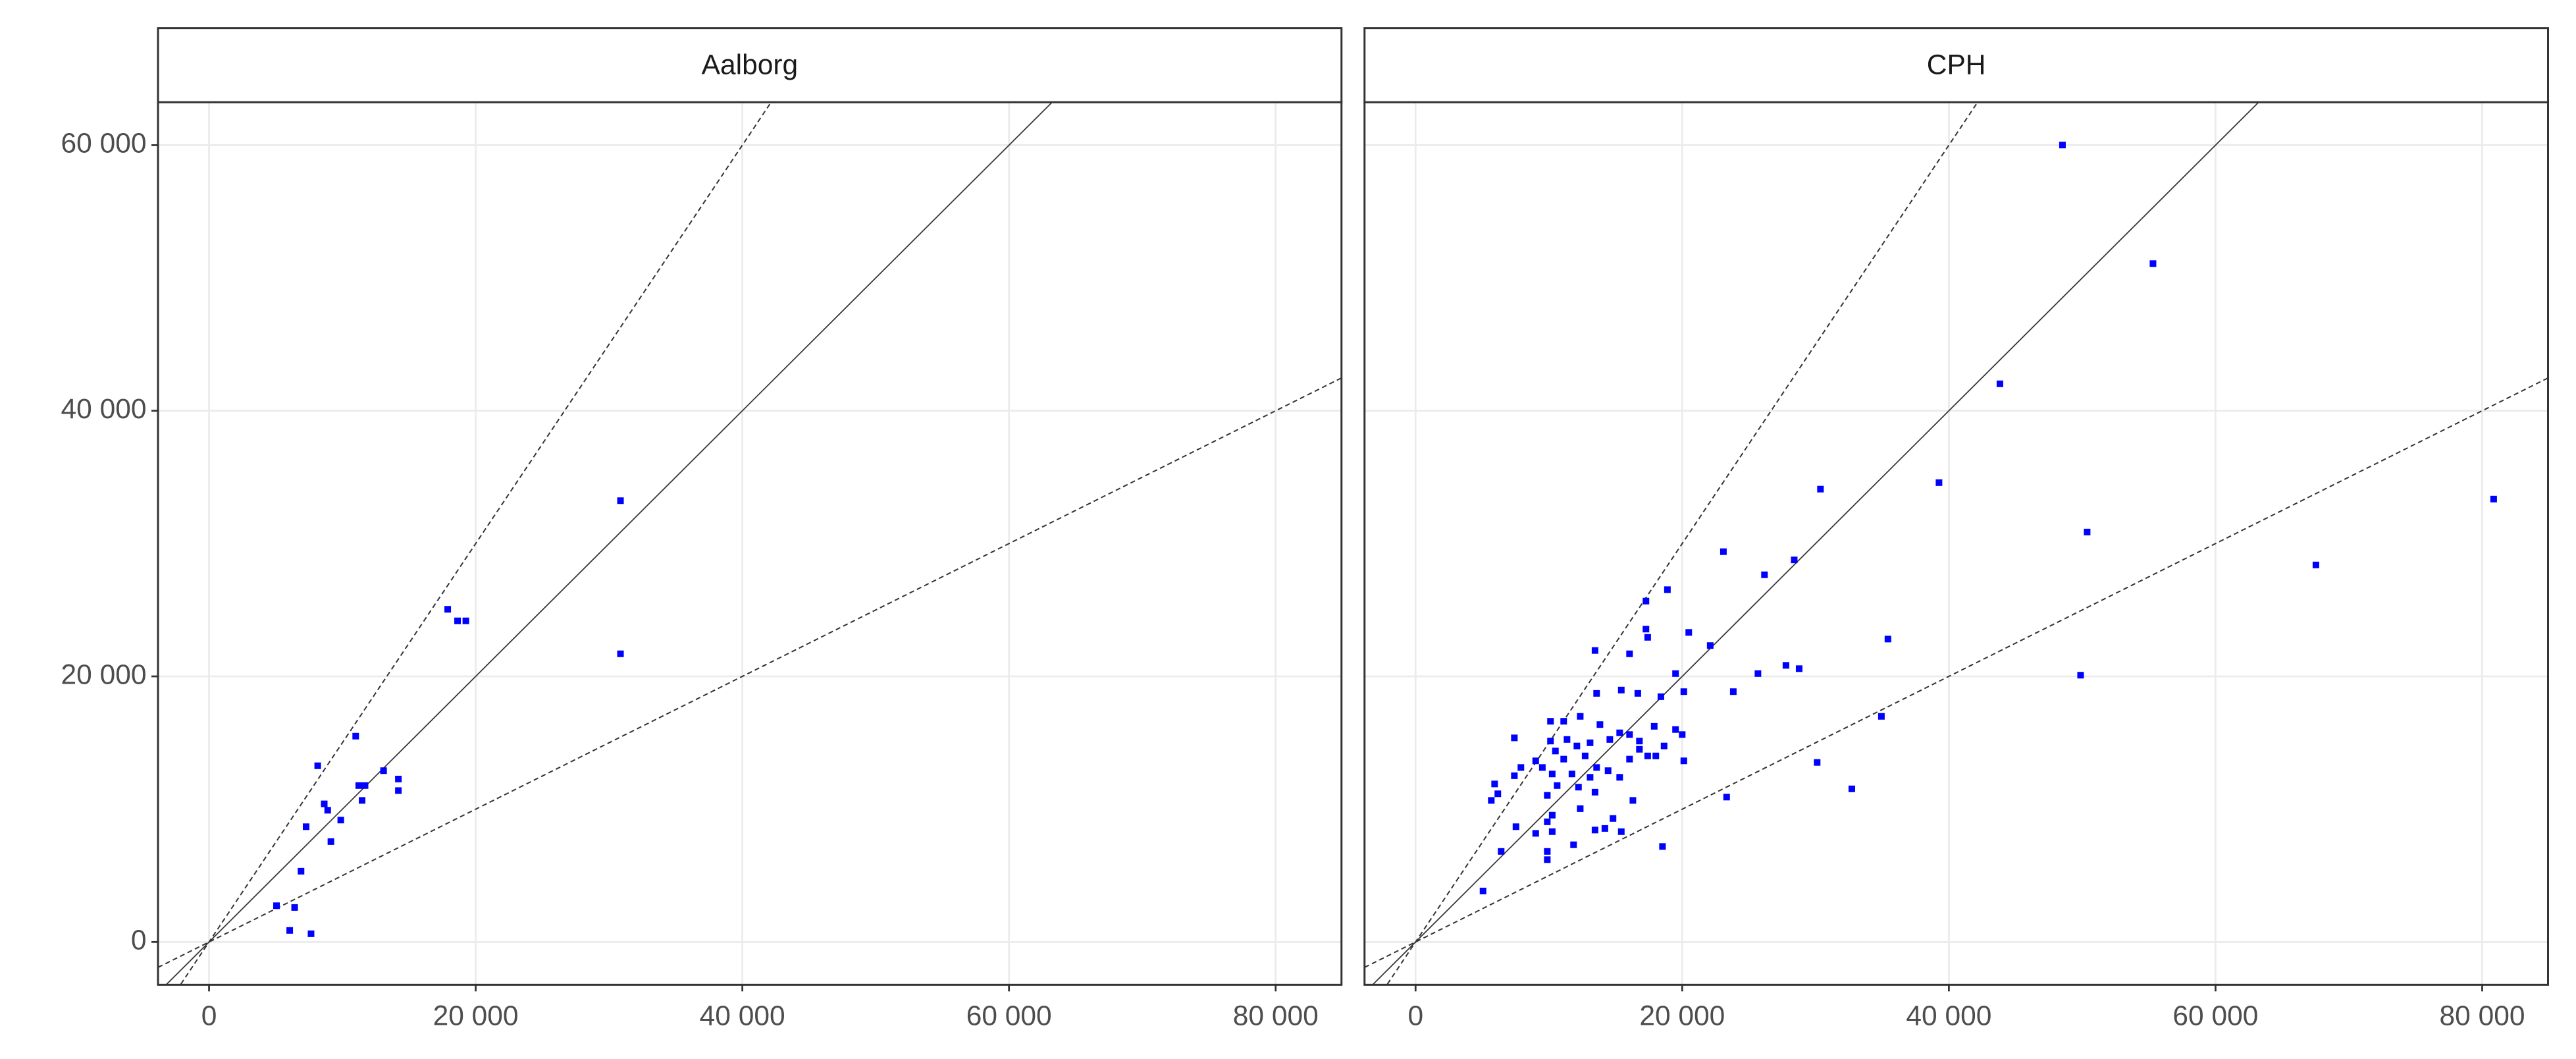  I want to click on y-tick-label: 0, so click(139, 941).